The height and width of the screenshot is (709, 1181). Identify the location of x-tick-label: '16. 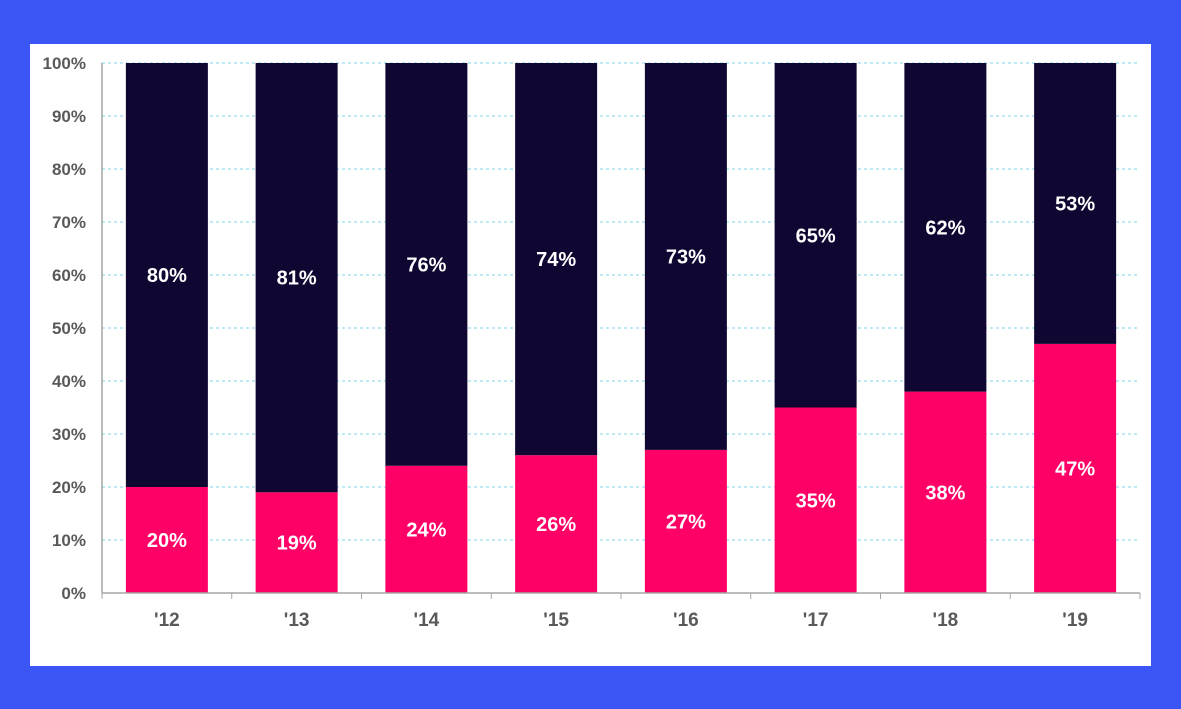
(686, 620).